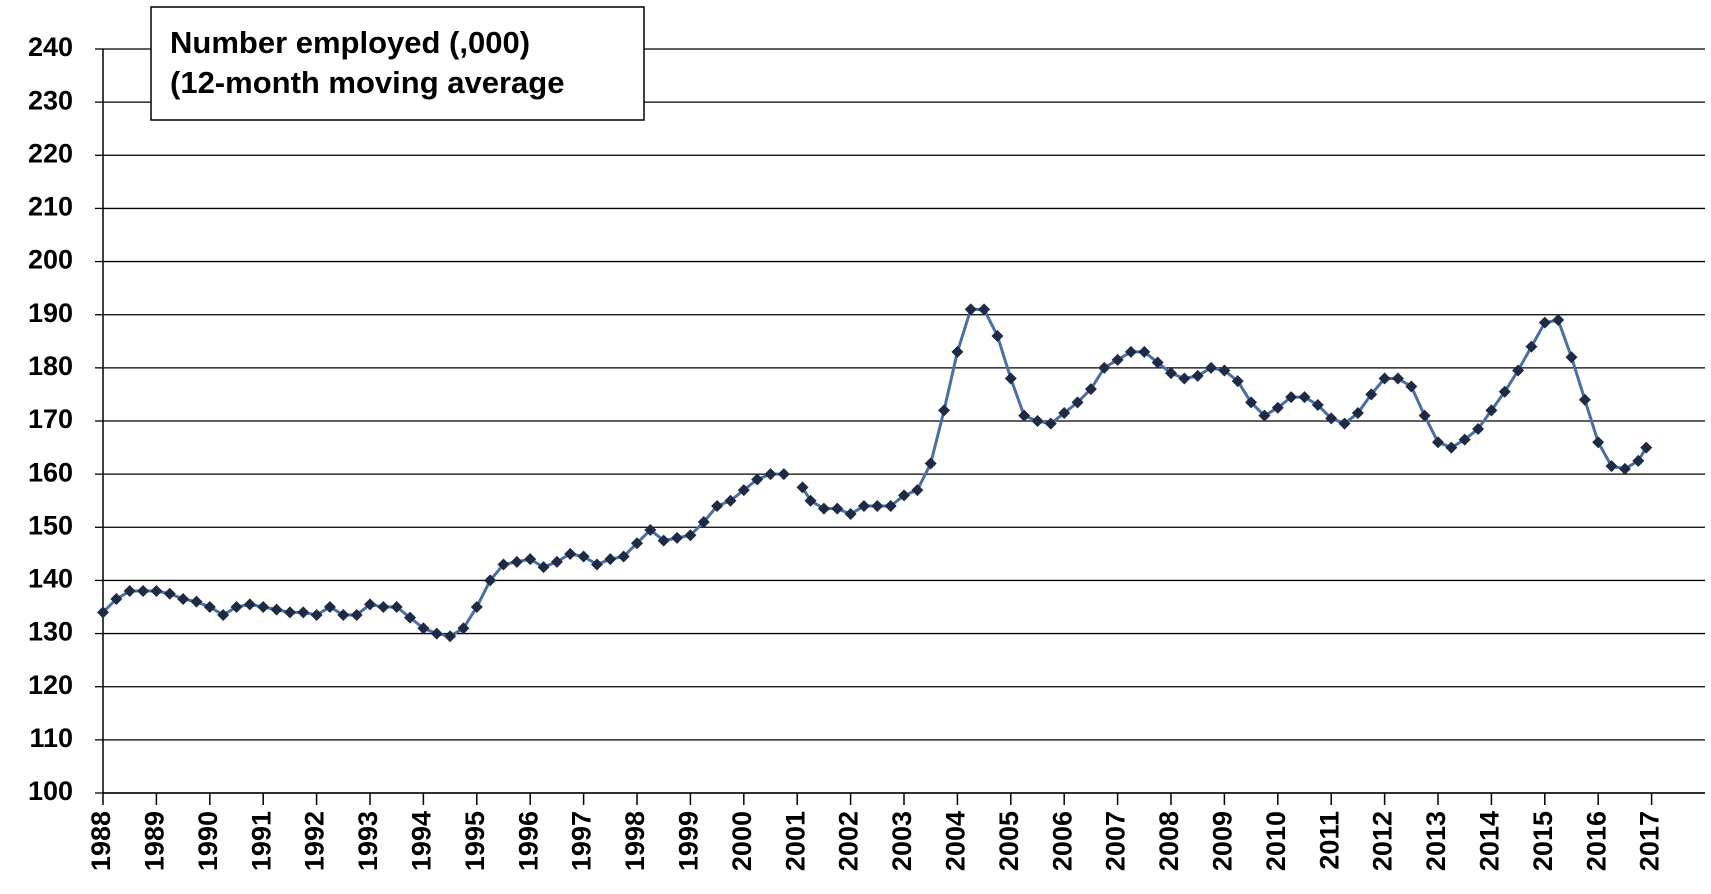 The width and height of the screenshot is (1711, 894). I want to click on y-tick-label: 140, so click(50, 579).